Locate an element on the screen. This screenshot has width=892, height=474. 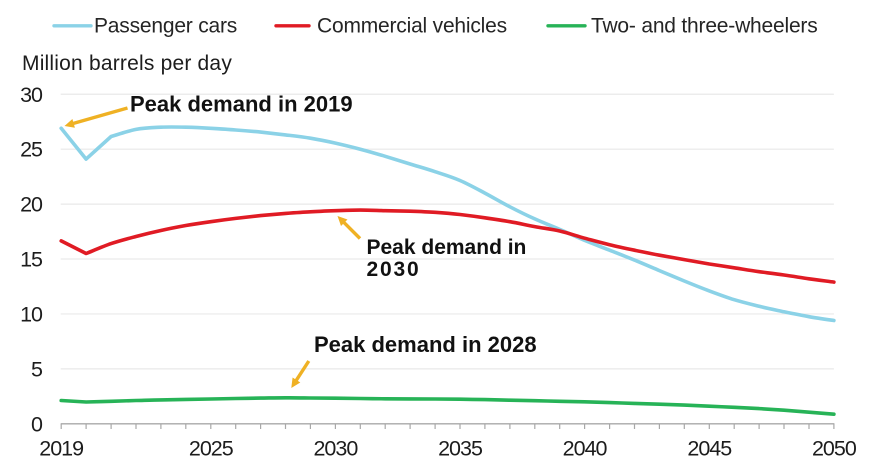
svg-text: Peak demand in 2028 is located at coordinates (425, 344).